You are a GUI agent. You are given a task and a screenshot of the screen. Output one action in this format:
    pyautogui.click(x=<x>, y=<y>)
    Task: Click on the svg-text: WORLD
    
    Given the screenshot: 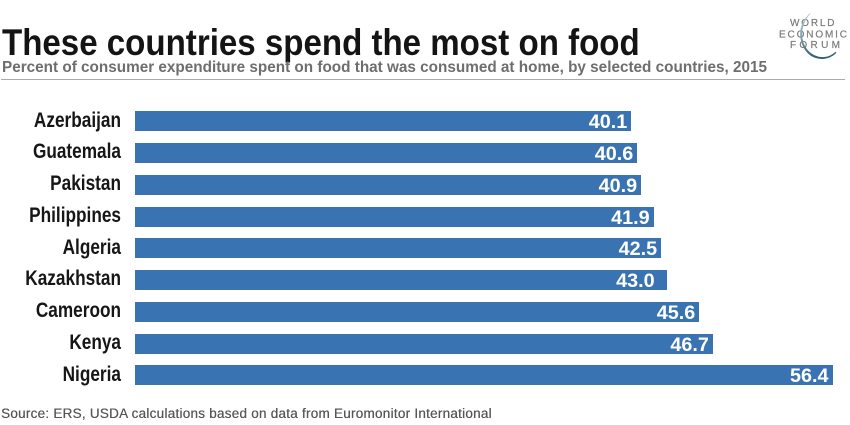 What is the action you would take?
    pyautogui.click(x=812, y=23)
    